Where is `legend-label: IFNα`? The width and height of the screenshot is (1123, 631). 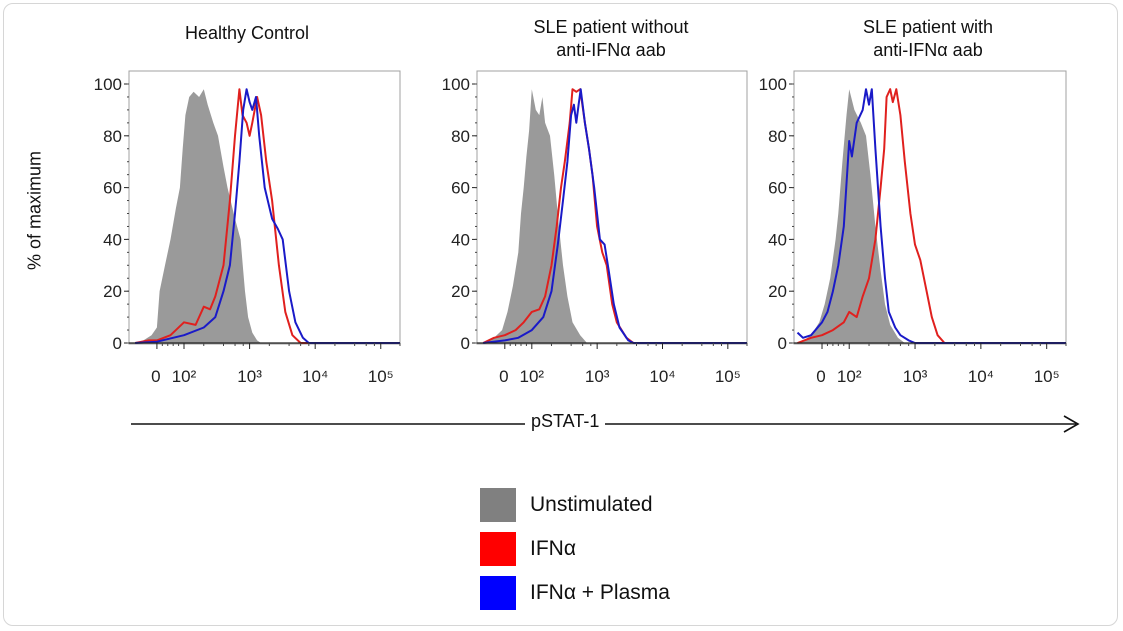 legend-label: IFNα is located at coordinates (553, 548).